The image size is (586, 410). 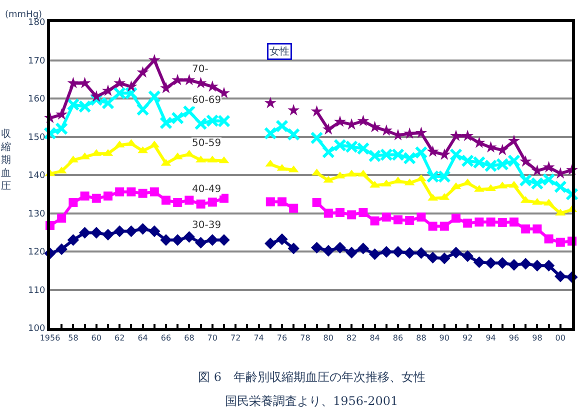 What do you see at coordinates (37, 176) in the screenshot?
I see `y-tick-label: 140` at bounding box center [37, 176].